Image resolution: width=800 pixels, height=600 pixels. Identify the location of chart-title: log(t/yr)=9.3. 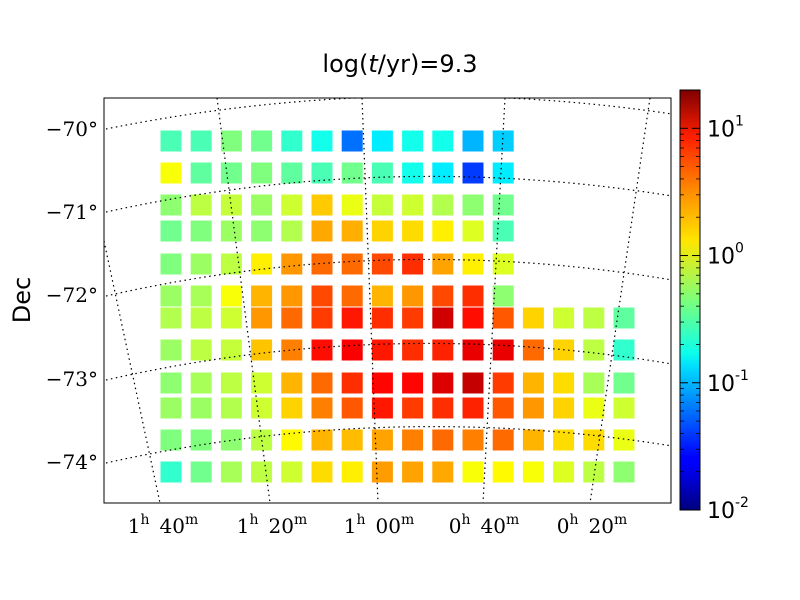
(399, 64).